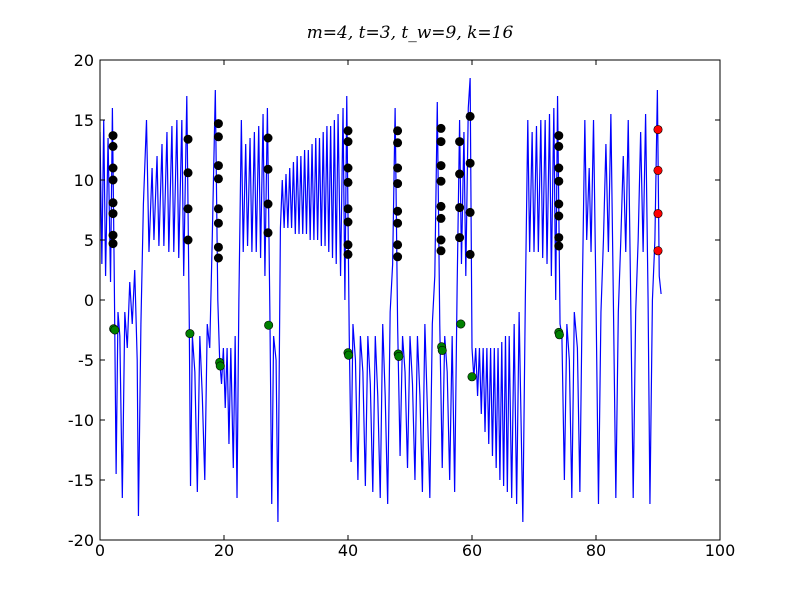 This screenshot has width=800, height=604. I want to click on chart-title: m=4, t=3, t_w=9, k=16, so click(410, 33).